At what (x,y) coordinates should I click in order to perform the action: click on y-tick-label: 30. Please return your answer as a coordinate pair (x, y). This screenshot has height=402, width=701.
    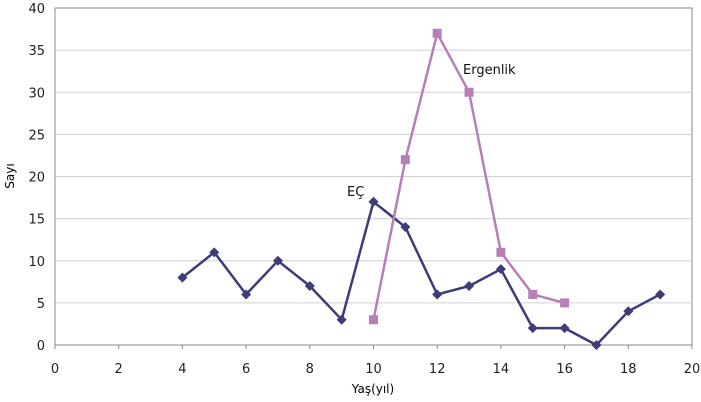
    Looking at the image, I should click on (36, 93).